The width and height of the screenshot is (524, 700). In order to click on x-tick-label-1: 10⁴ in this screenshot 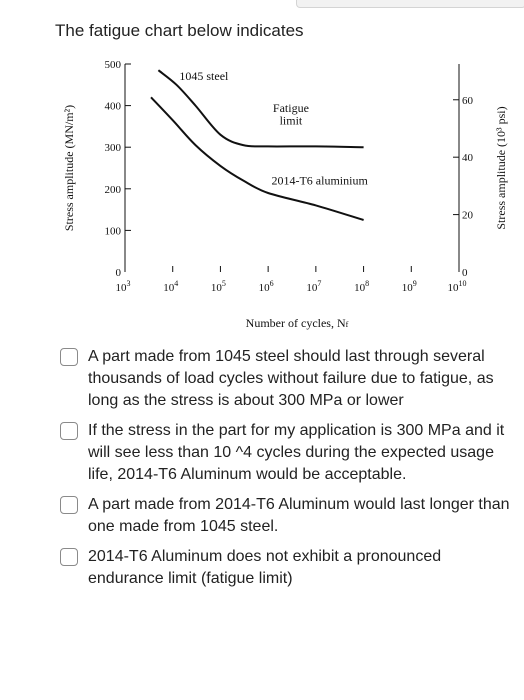, I will do `click(170, 286)`.